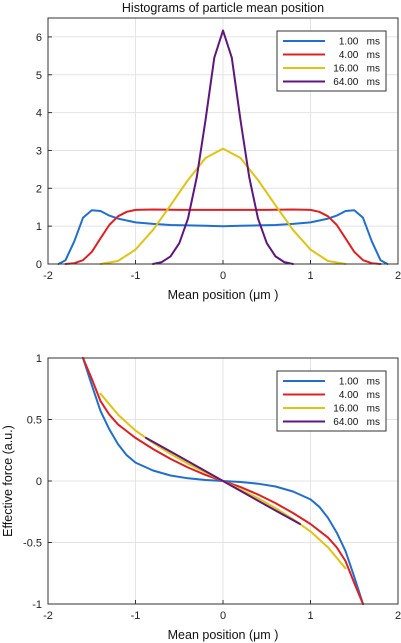 This screenshot has height=643, width=401. Describe the element at coordinates (398, 276) in the screenshot. I see `chart0-x-tick-label: 2` at that location.